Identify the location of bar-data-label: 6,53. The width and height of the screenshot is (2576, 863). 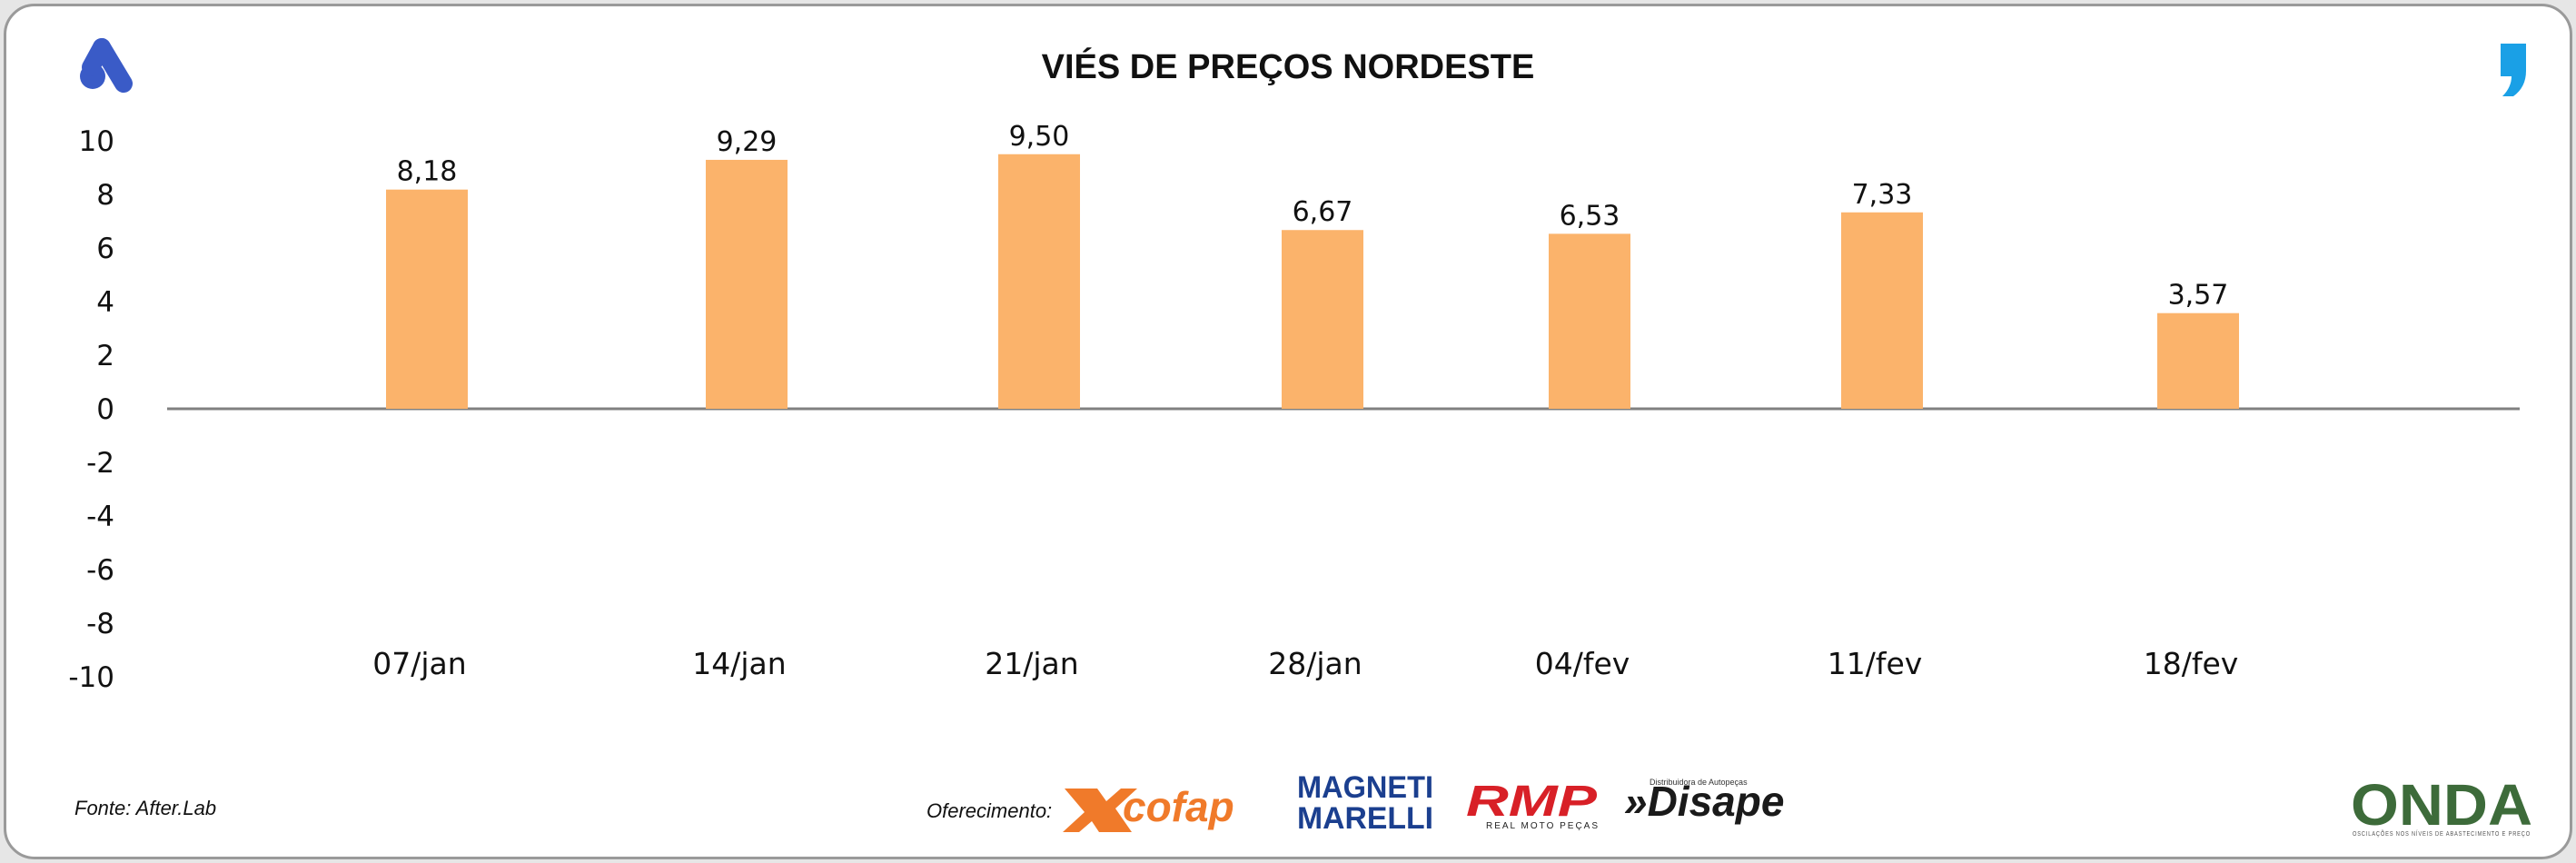
(1590, 216).